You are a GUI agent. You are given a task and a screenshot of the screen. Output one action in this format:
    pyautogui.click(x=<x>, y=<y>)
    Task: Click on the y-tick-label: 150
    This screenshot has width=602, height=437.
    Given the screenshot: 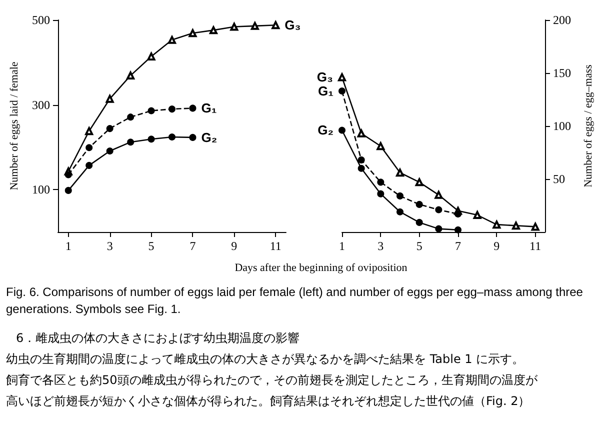 What is the action you would take?
    pyautogui.click(x=562, y=73)
    